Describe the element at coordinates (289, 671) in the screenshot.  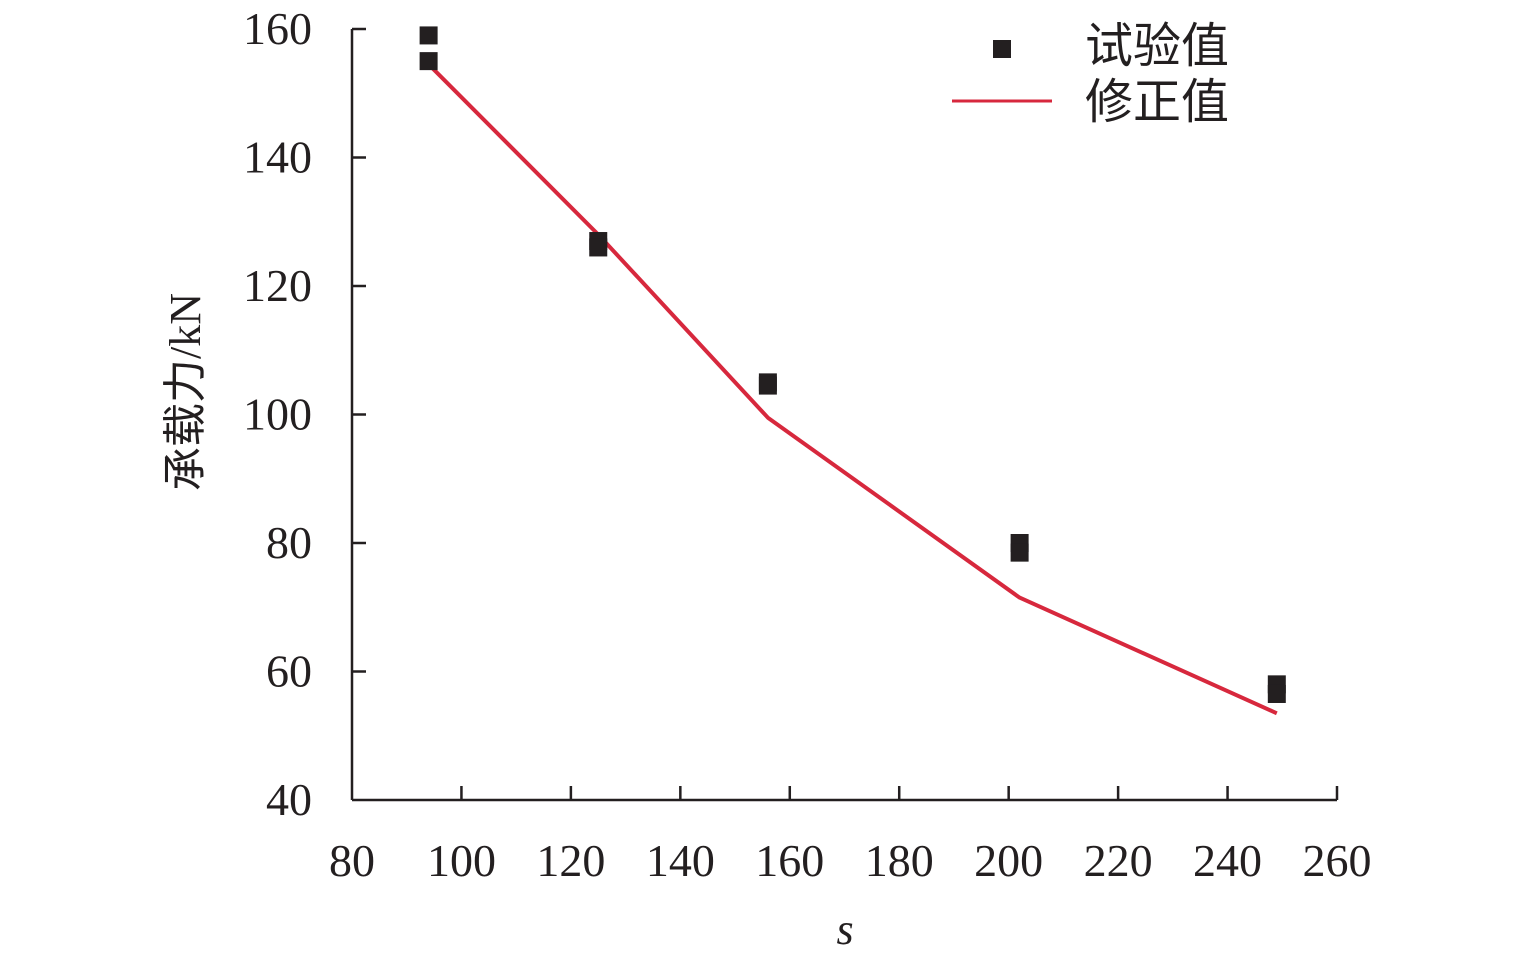
I see `y-tick-label: 60` at that location.